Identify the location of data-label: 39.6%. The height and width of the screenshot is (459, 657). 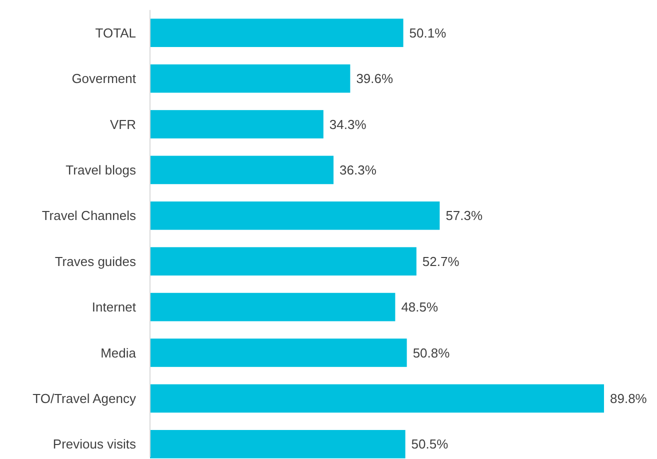
(375, 78).